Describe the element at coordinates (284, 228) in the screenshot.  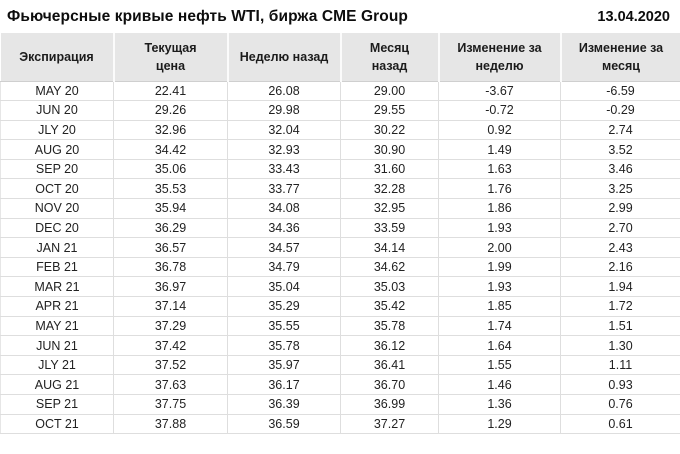
I see `value-cell: 34.36` at that location.